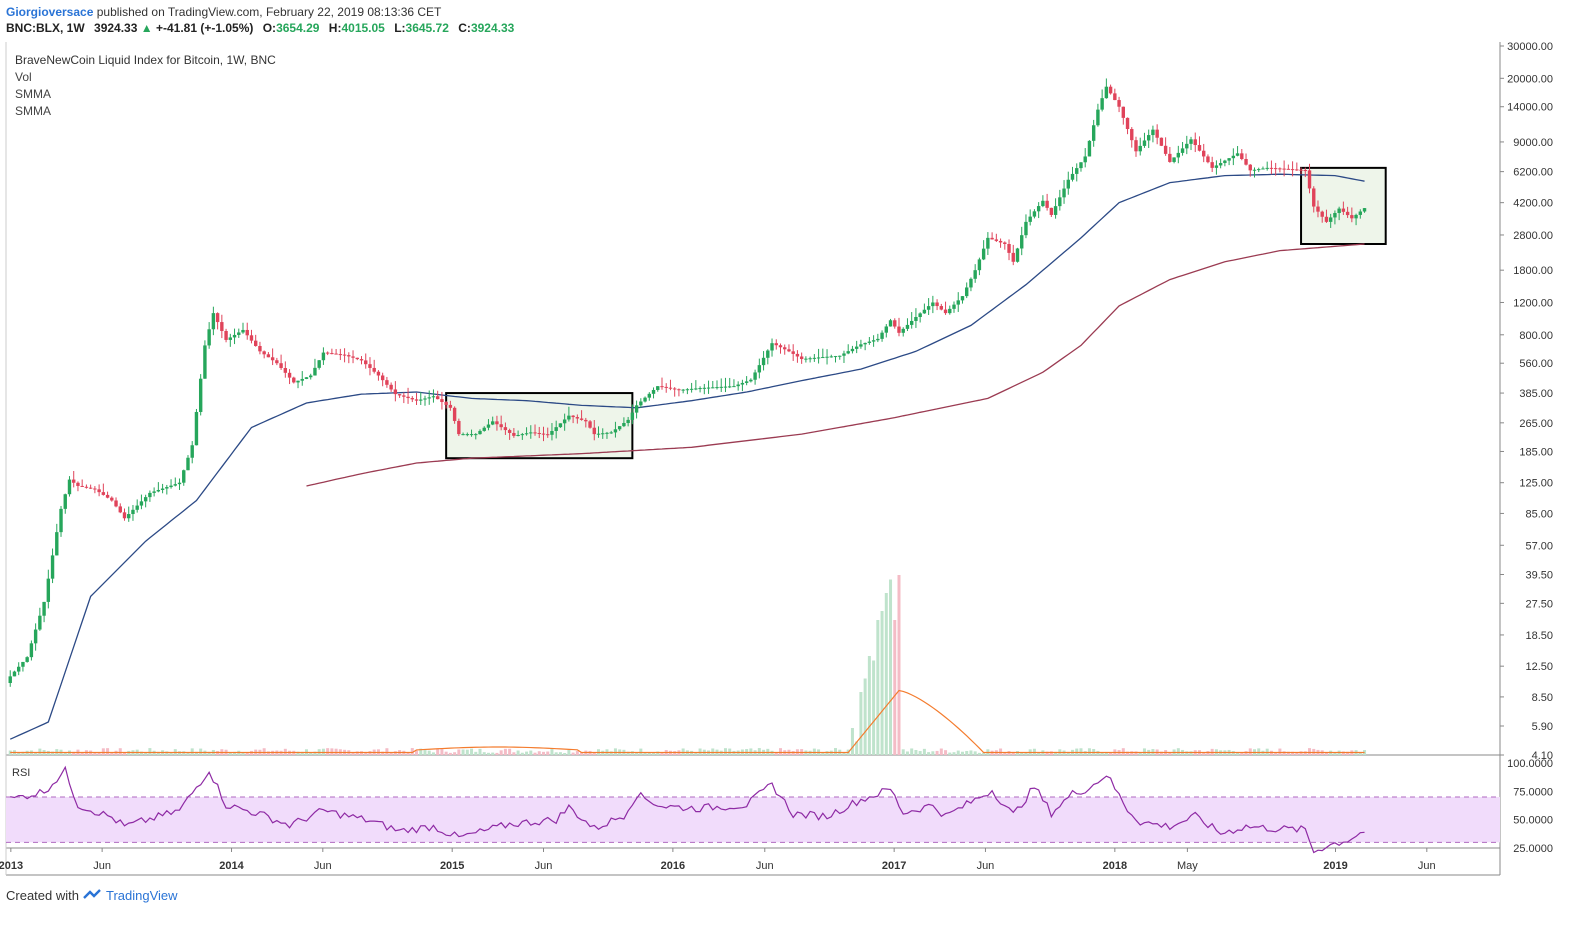 This screenshot has height=927, width=1590. What do you see at coordinates (464, 28) in the screenshot?
I see `close-label: C:` at bounding box center [464, 28].